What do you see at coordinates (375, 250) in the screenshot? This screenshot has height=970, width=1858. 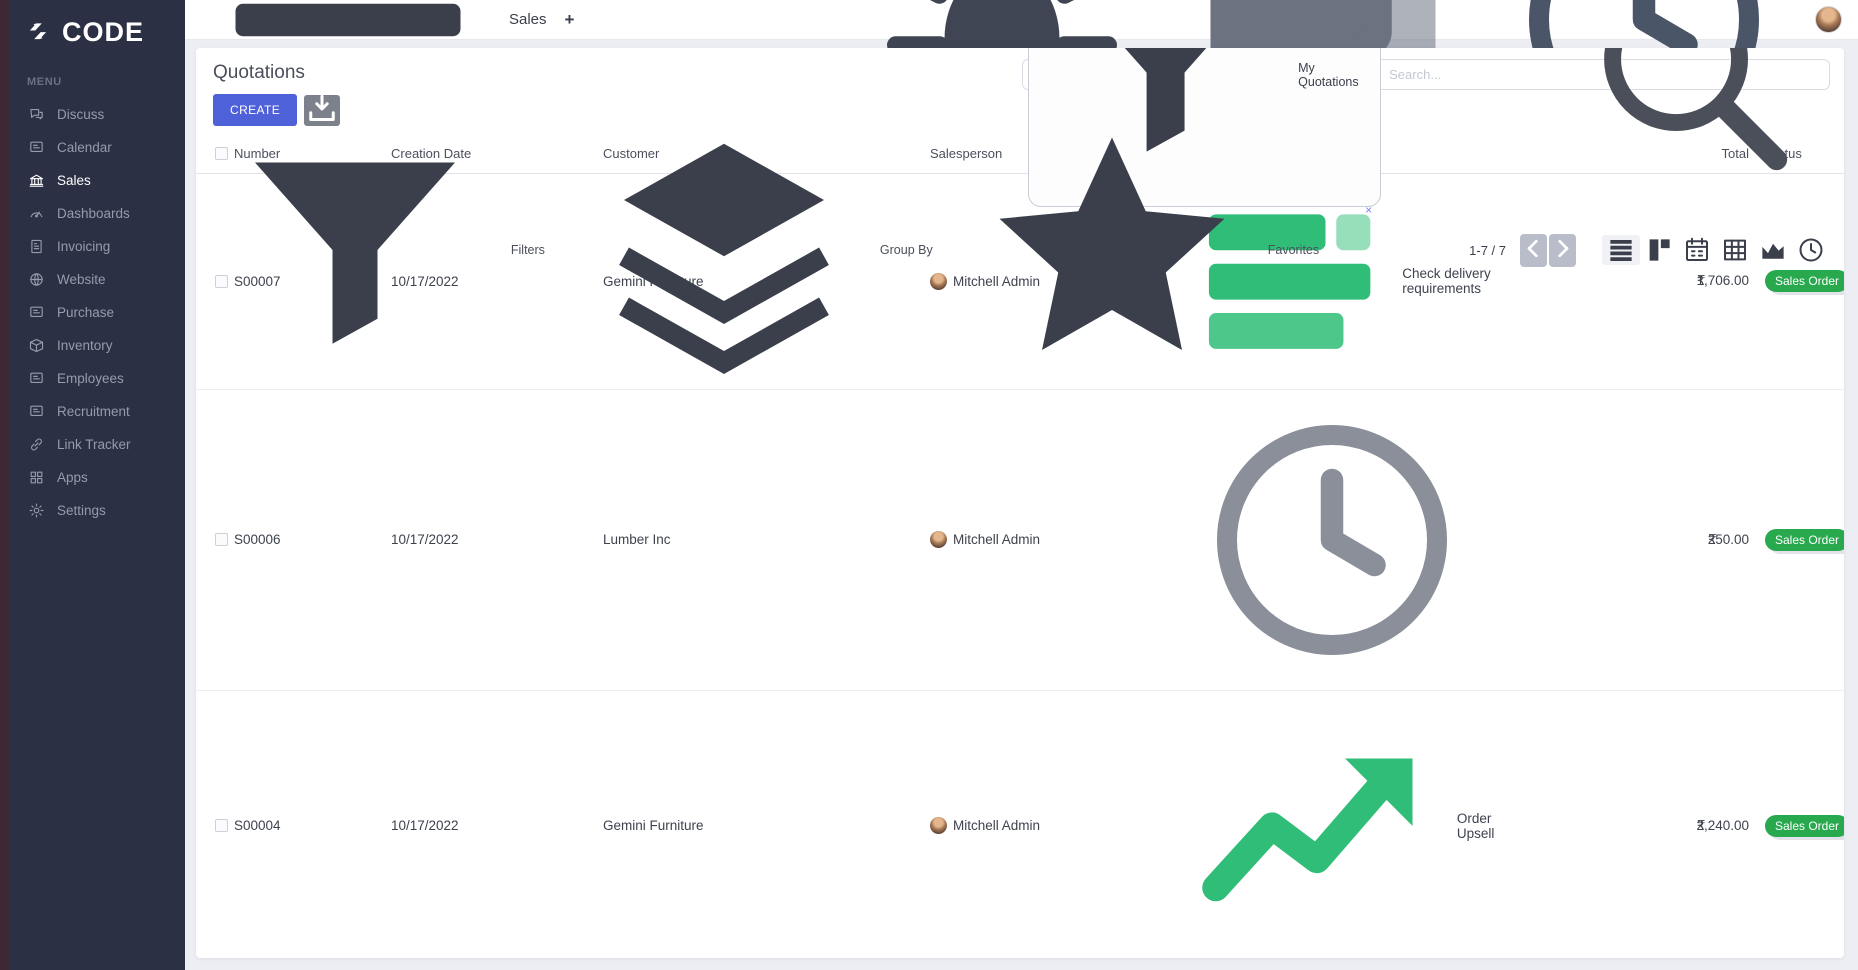 I see `filters-button: Filters` at bounding box center [375, 250].